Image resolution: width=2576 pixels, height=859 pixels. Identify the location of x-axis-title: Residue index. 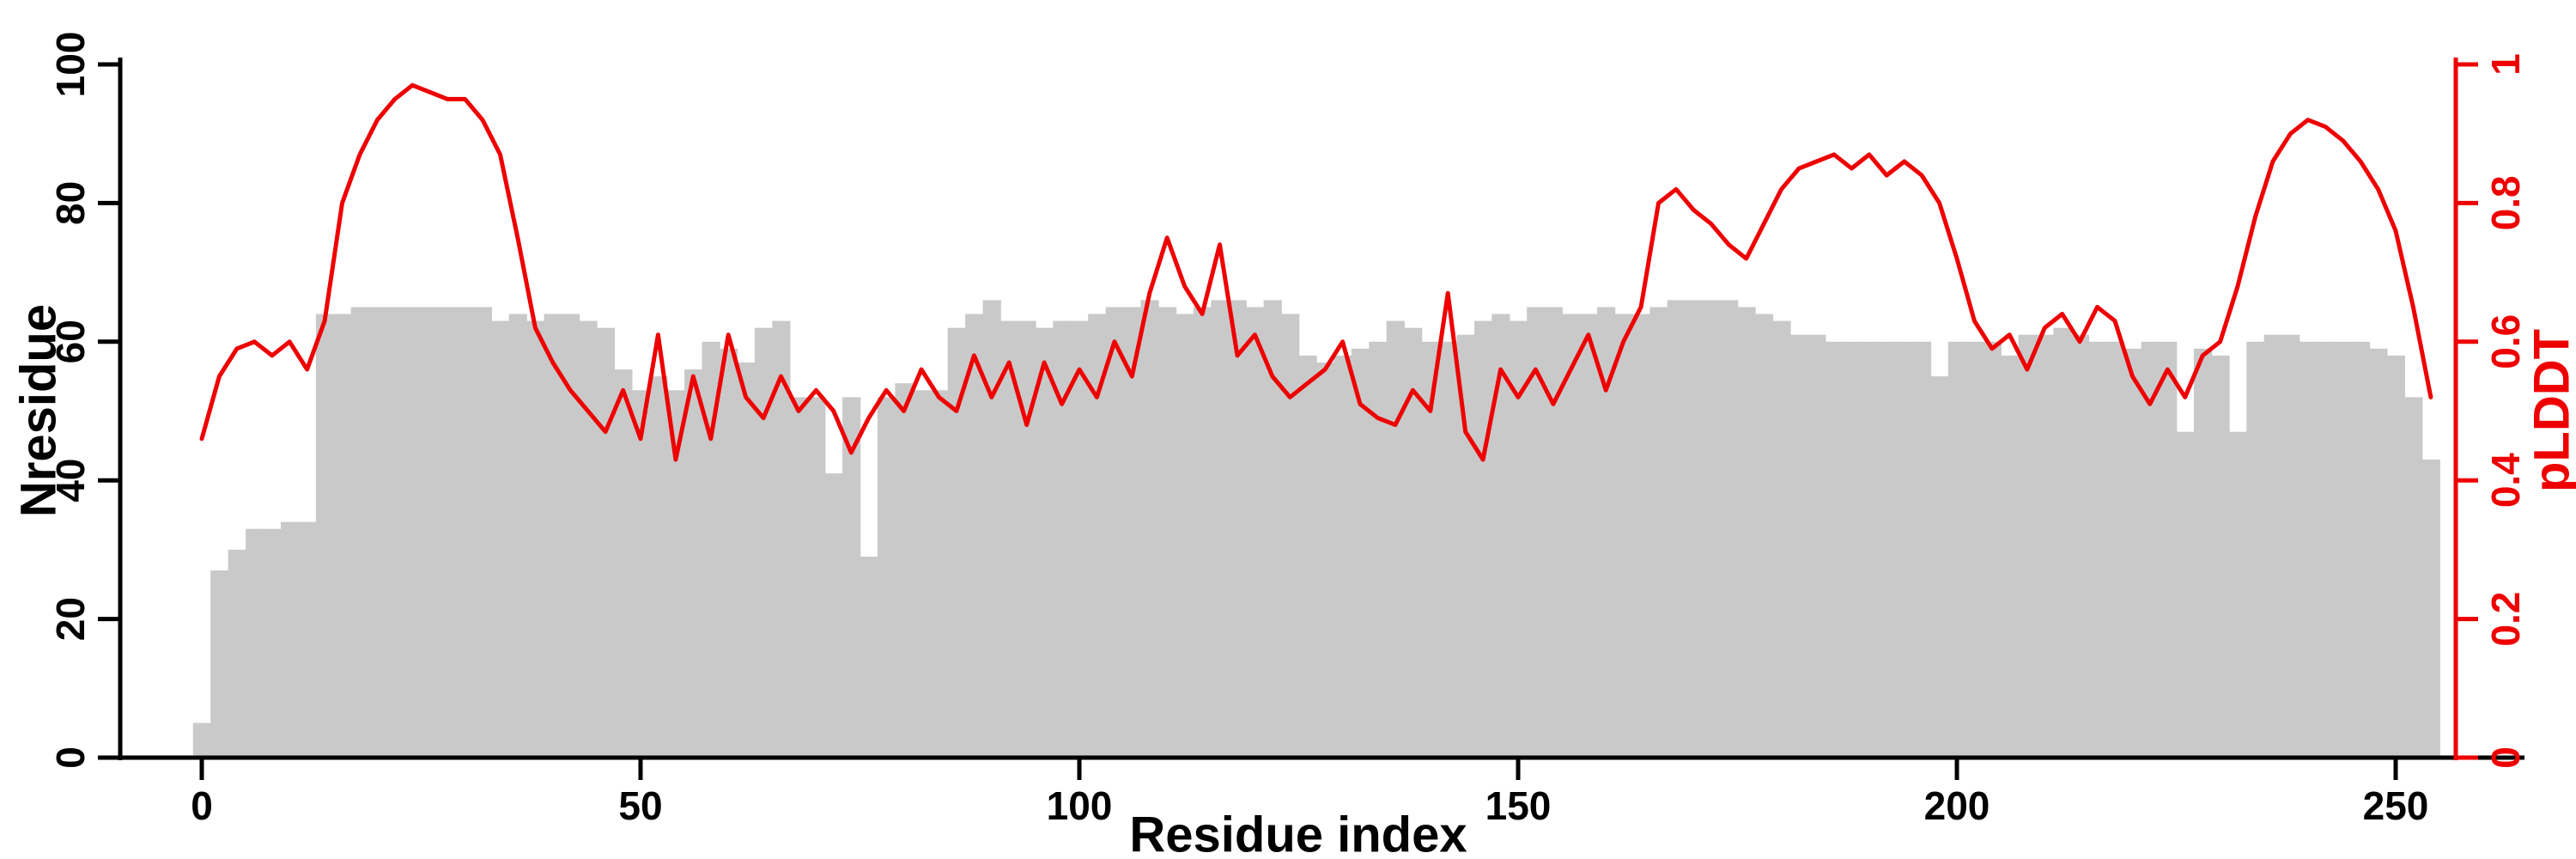
(1298, 833).